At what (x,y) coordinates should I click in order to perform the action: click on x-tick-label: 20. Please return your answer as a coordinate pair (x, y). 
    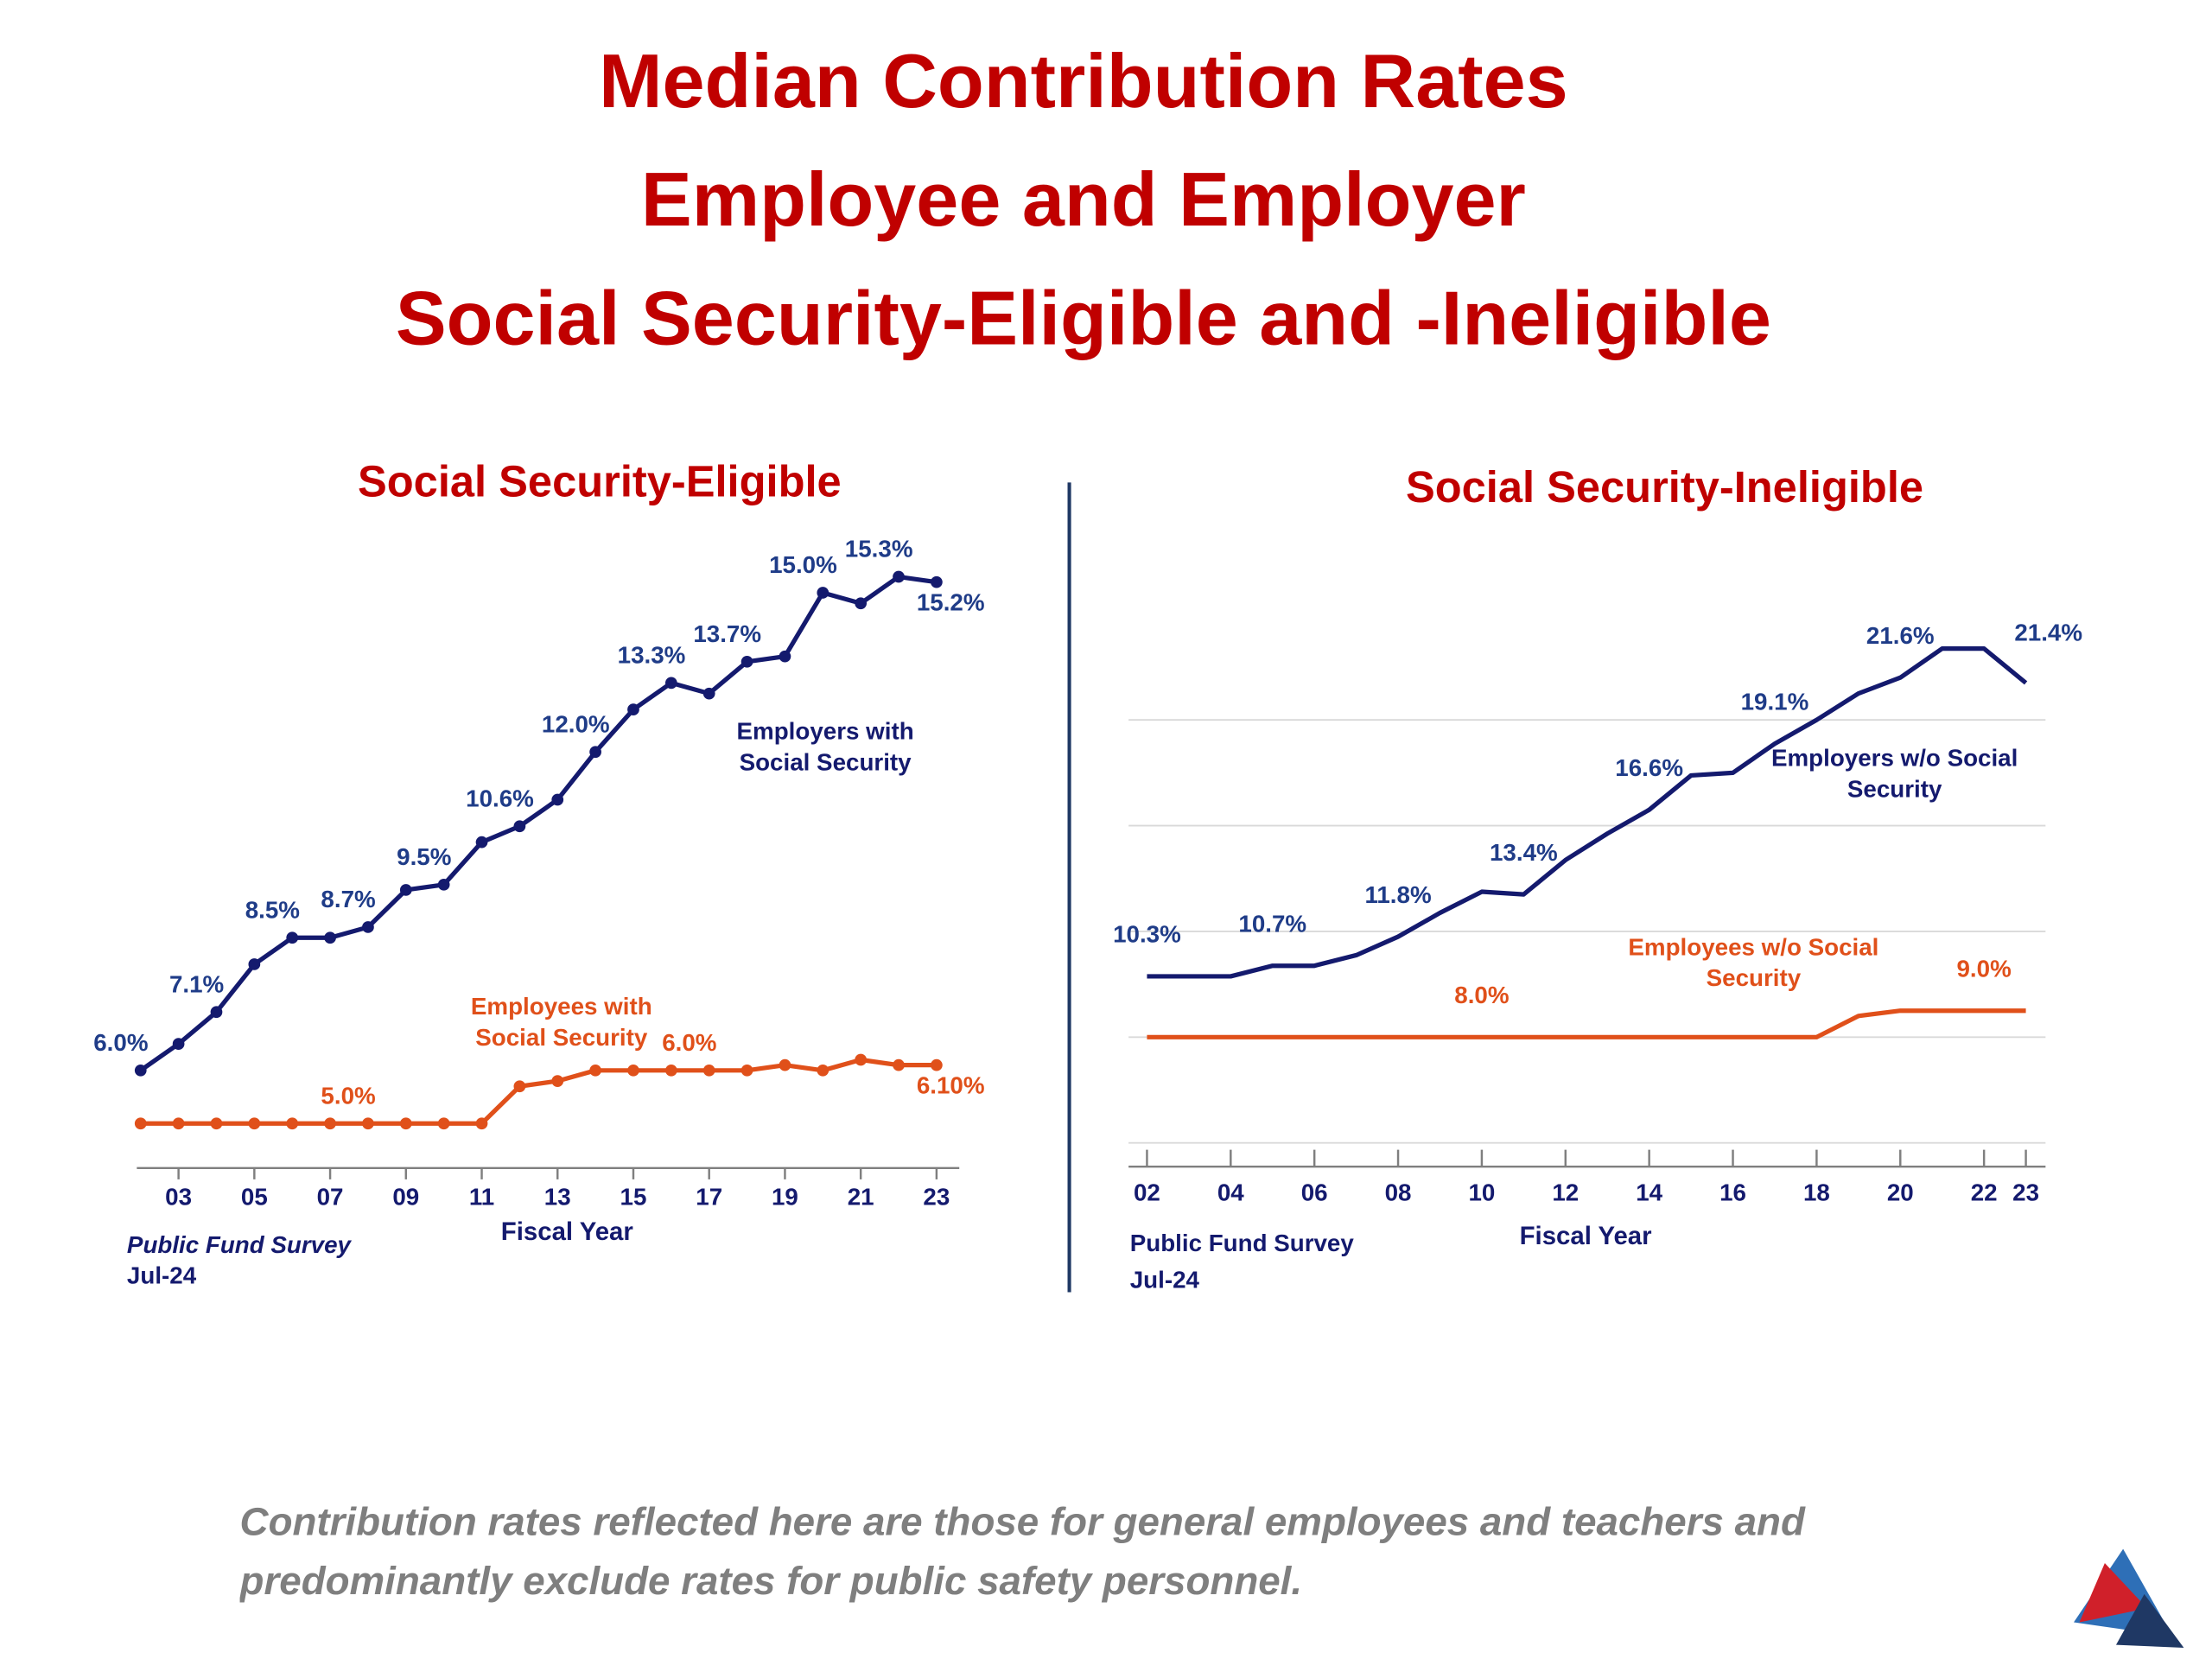
    Looking at the image, I should click on (1900, 1192).